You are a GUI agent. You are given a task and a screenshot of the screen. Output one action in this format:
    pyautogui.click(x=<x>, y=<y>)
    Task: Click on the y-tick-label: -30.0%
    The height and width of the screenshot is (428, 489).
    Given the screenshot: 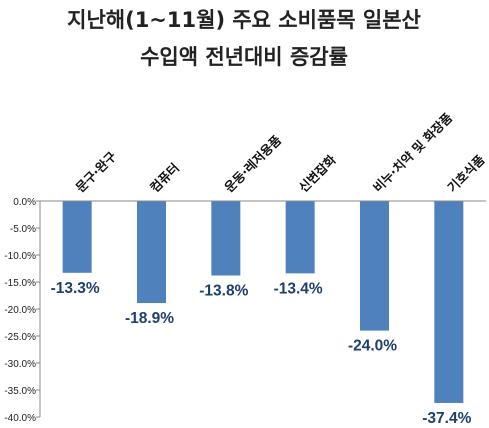 What is the action you would take?
    pyautogui.click(x=20, y=364)
    